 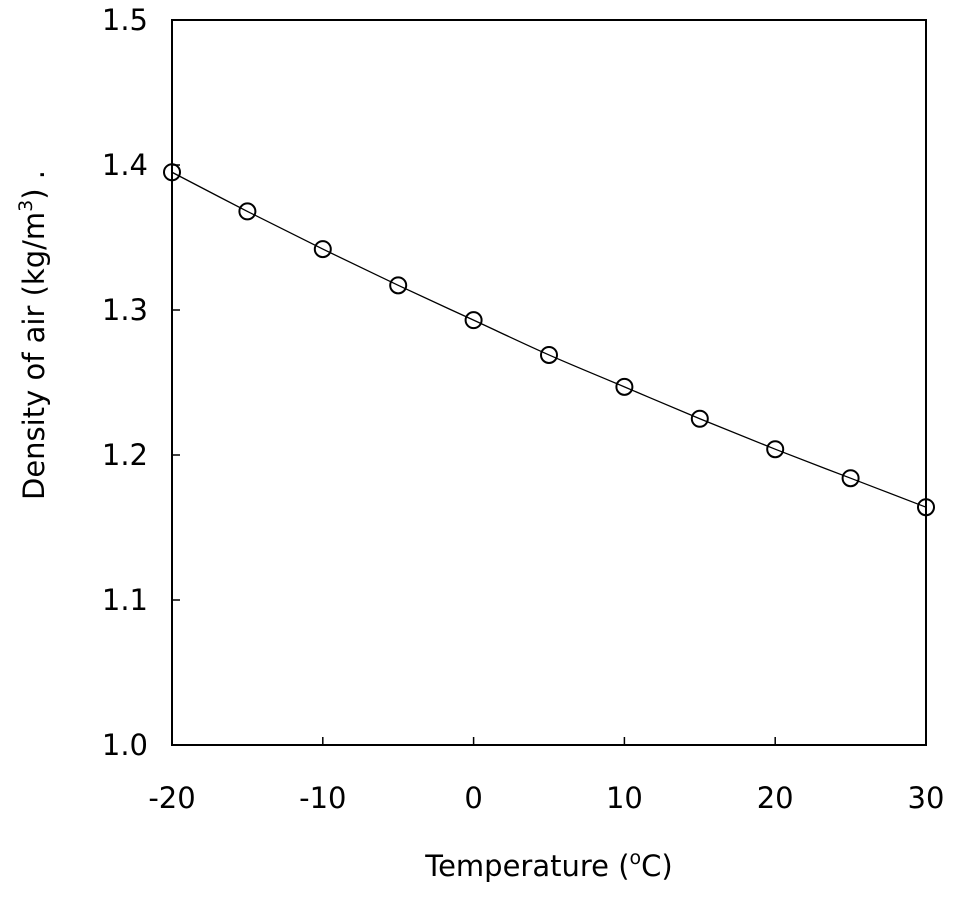 What do you see at coordinates (546, 798) in the screenshot?
I see `x-tick-labels: -20 -10 0 10 20 30` at bounding box center [546, 798].